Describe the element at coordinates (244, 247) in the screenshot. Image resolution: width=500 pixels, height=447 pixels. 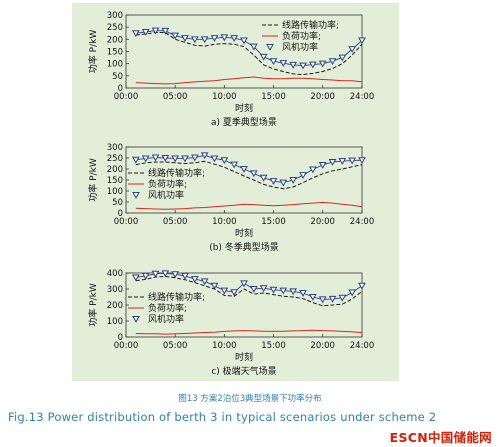
I see `chart-title: (b) 冬季典型场景` at that location.